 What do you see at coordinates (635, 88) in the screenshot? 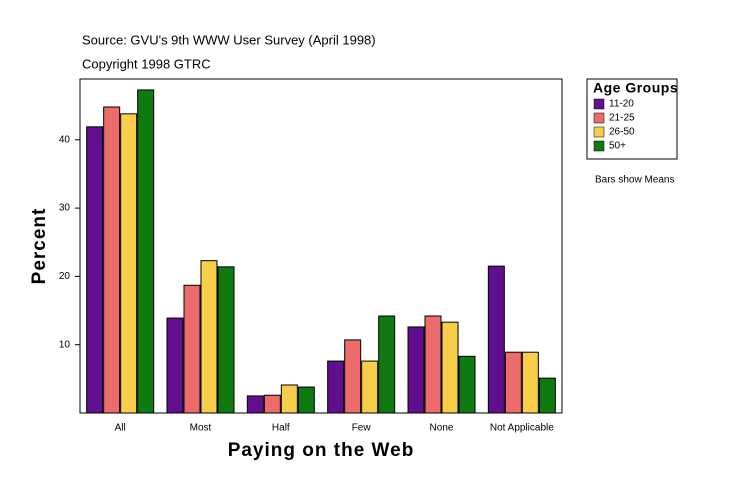
I see `legend-title: Age Groups` at bounding box center [635, 88].